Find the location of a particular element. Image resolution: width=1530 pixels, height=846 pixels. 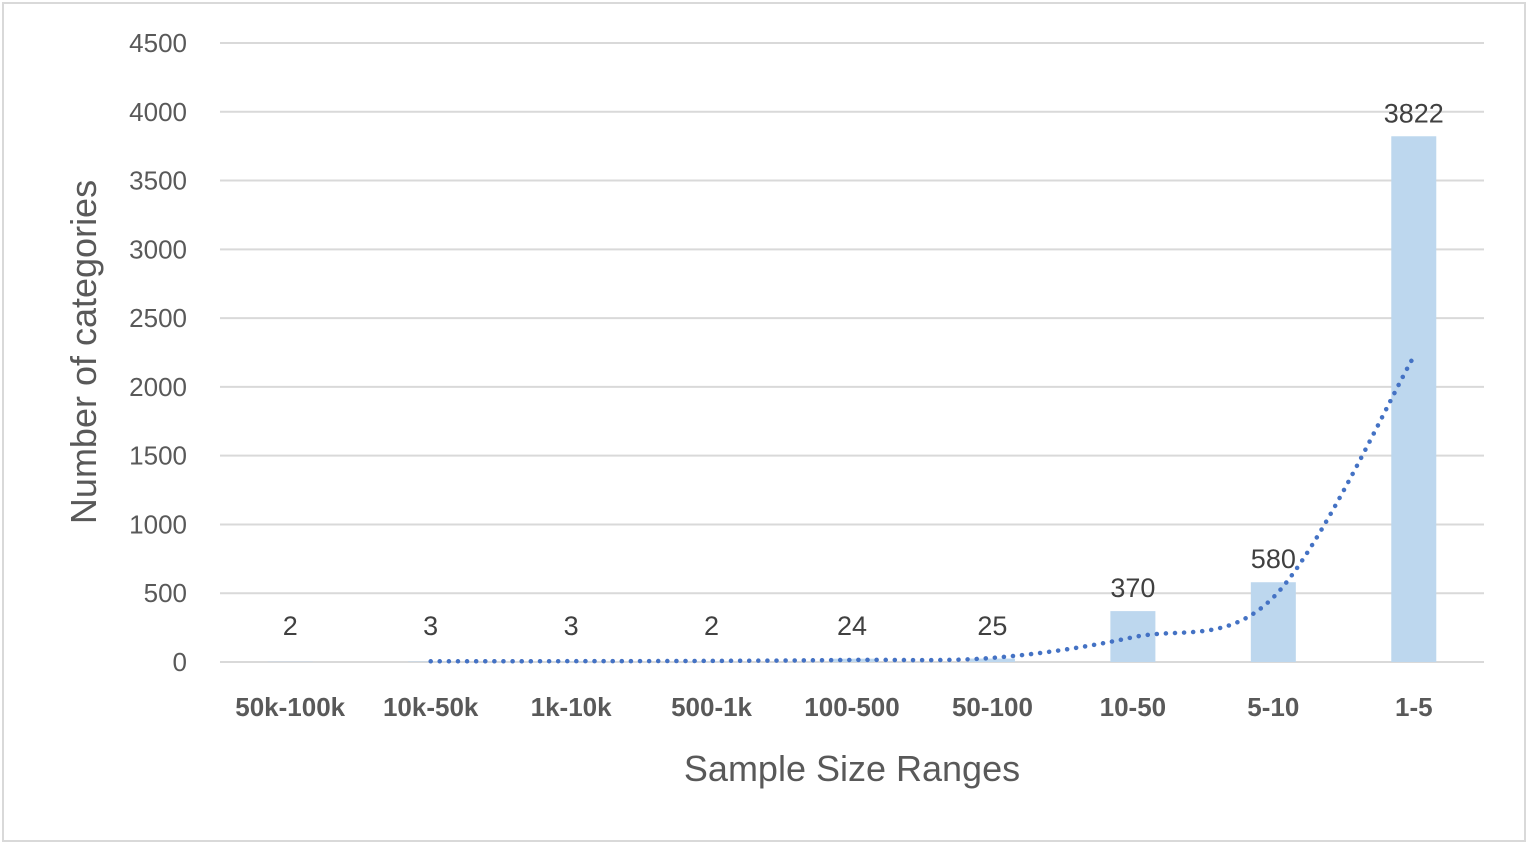

y-tick-label: 0 is located at coordinates (180, 662).